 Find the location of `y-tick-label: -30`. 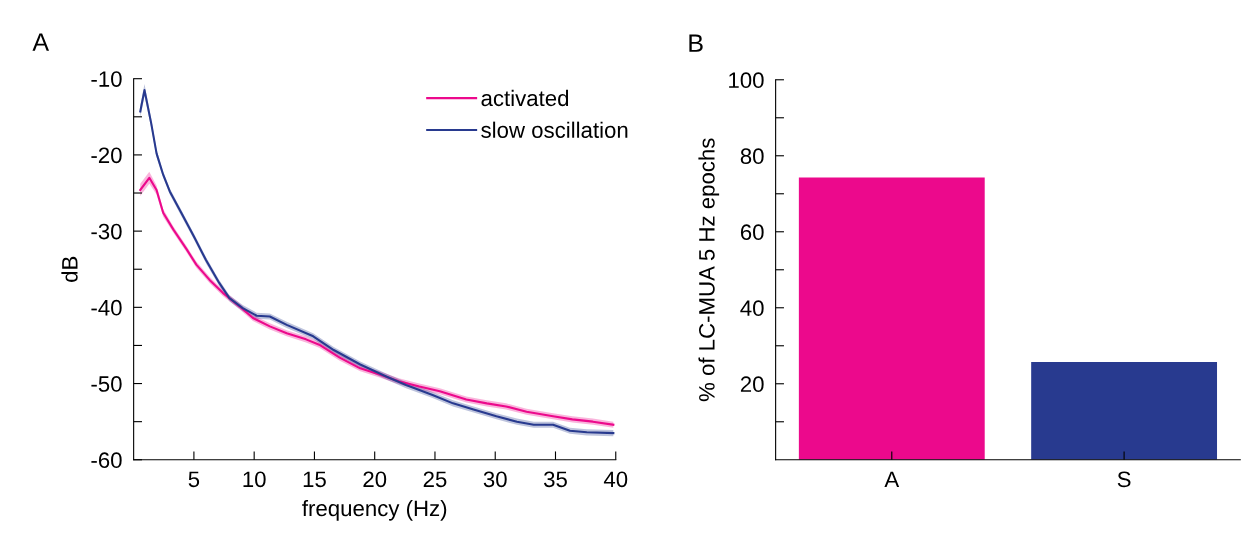

y-tick-label: -30 is located at coordinates (106, 231).